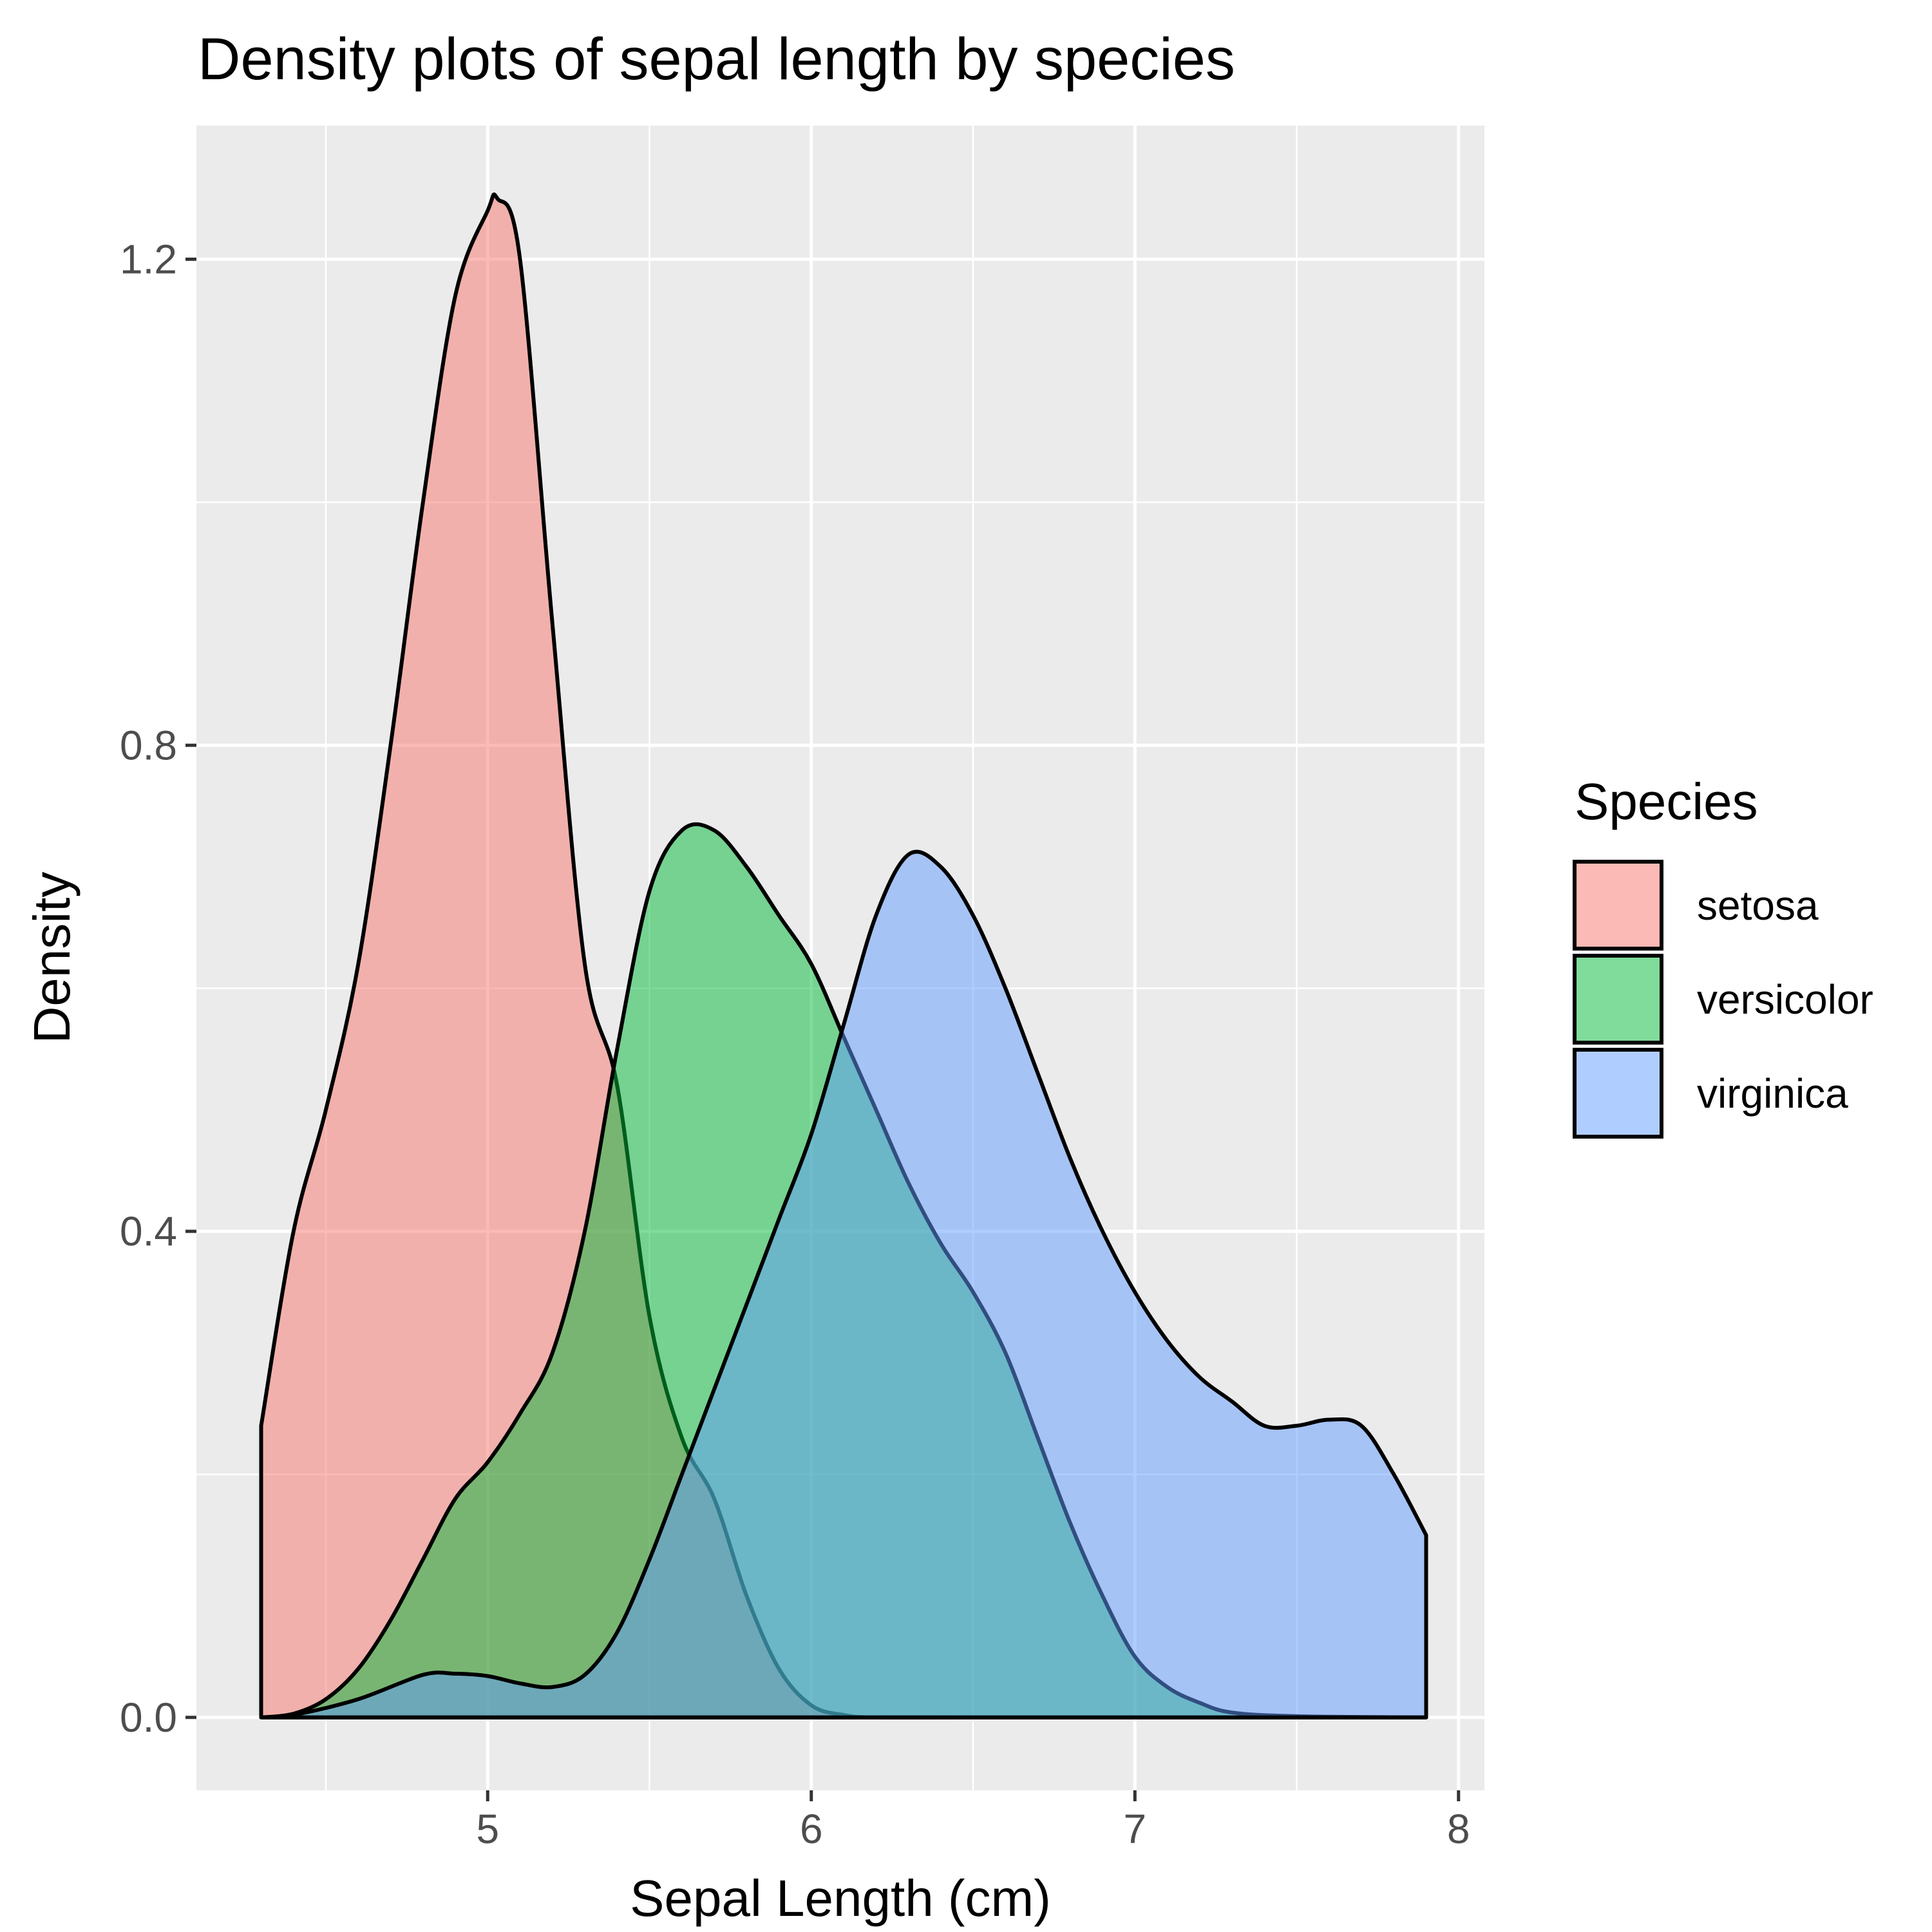 This screenshot has height=1932, width=1932. I want to click on legend-label-virginica: virginica, so click(1772, 1093).